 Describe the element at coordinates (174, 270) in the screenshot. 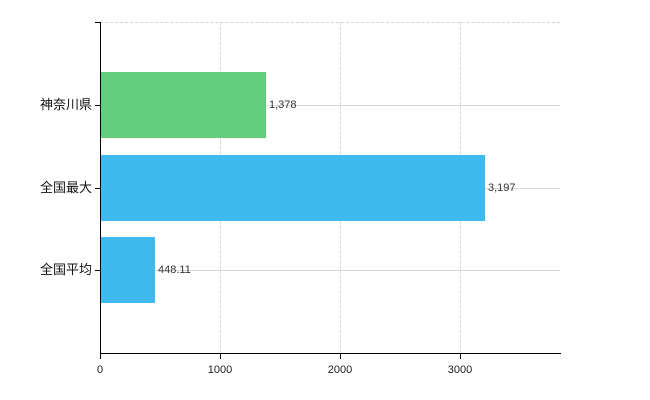

I see `bar-value-label: 448.11` at that location.